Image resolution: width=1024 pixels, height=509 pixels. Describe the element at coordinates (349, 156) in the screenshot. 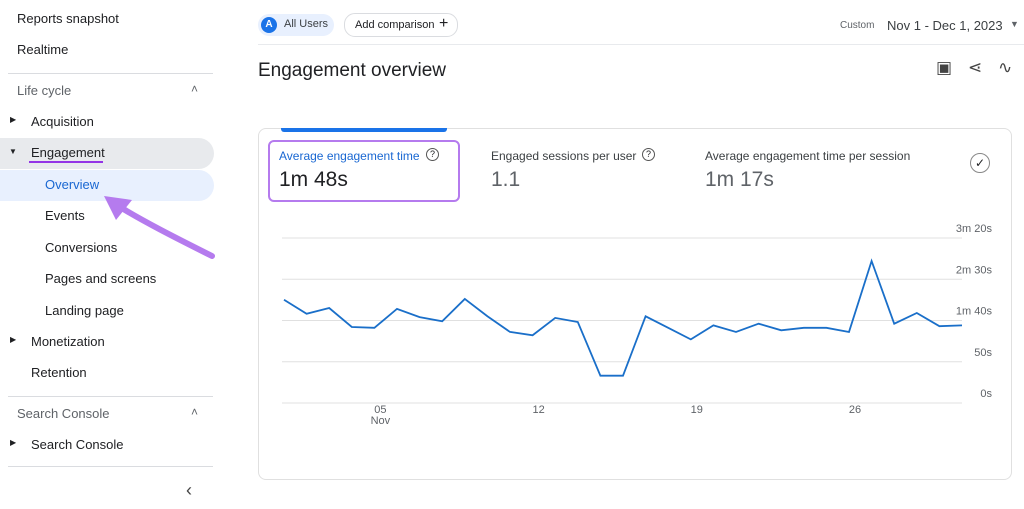

I see `metric-label: Average engagement time` at that location.